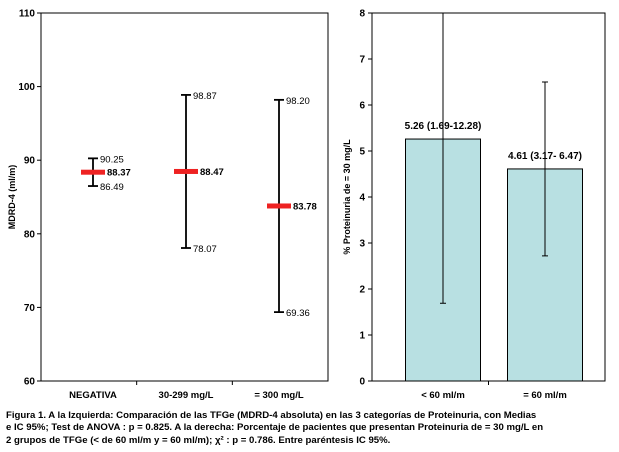 This screenshot has height=452, width=619. I want to click on mean-label: 83.78, so click(305, 206).